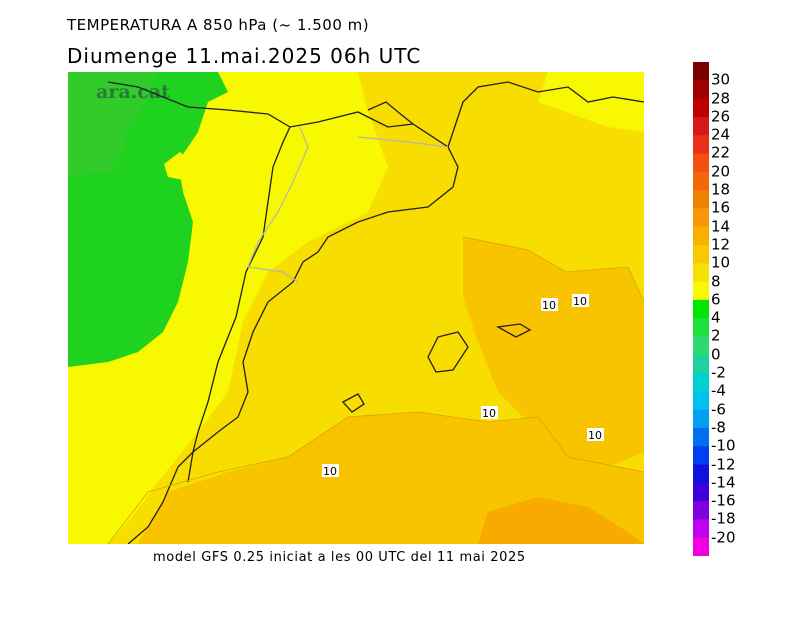 The width and height of the screenshot is (800, 617). I want to click on map-title: TEMPERATURA A 850 hPa (~ 1.500 m), so click(218, 25).